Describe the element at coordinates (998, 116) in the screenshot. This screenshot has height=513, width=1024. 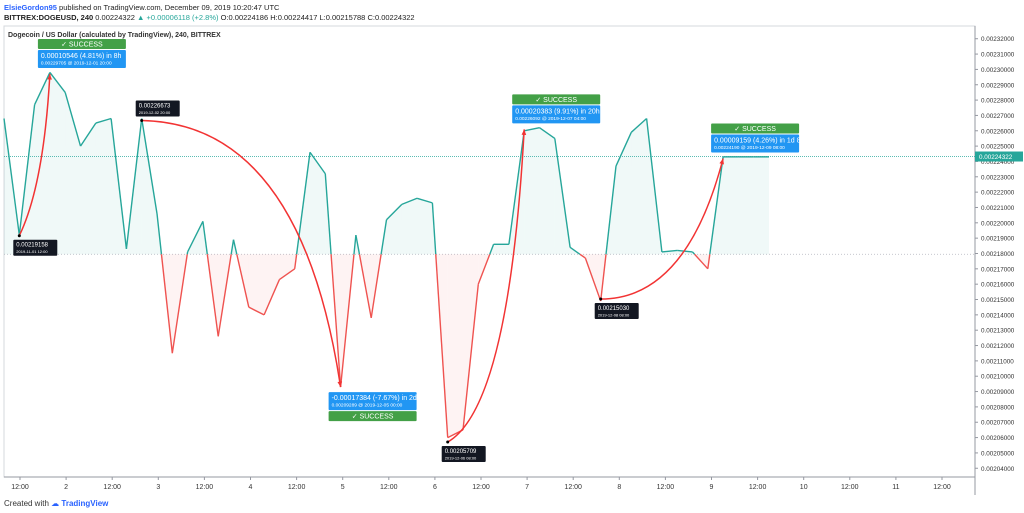
I see `y-tick-label: 0.00227000` at that location.